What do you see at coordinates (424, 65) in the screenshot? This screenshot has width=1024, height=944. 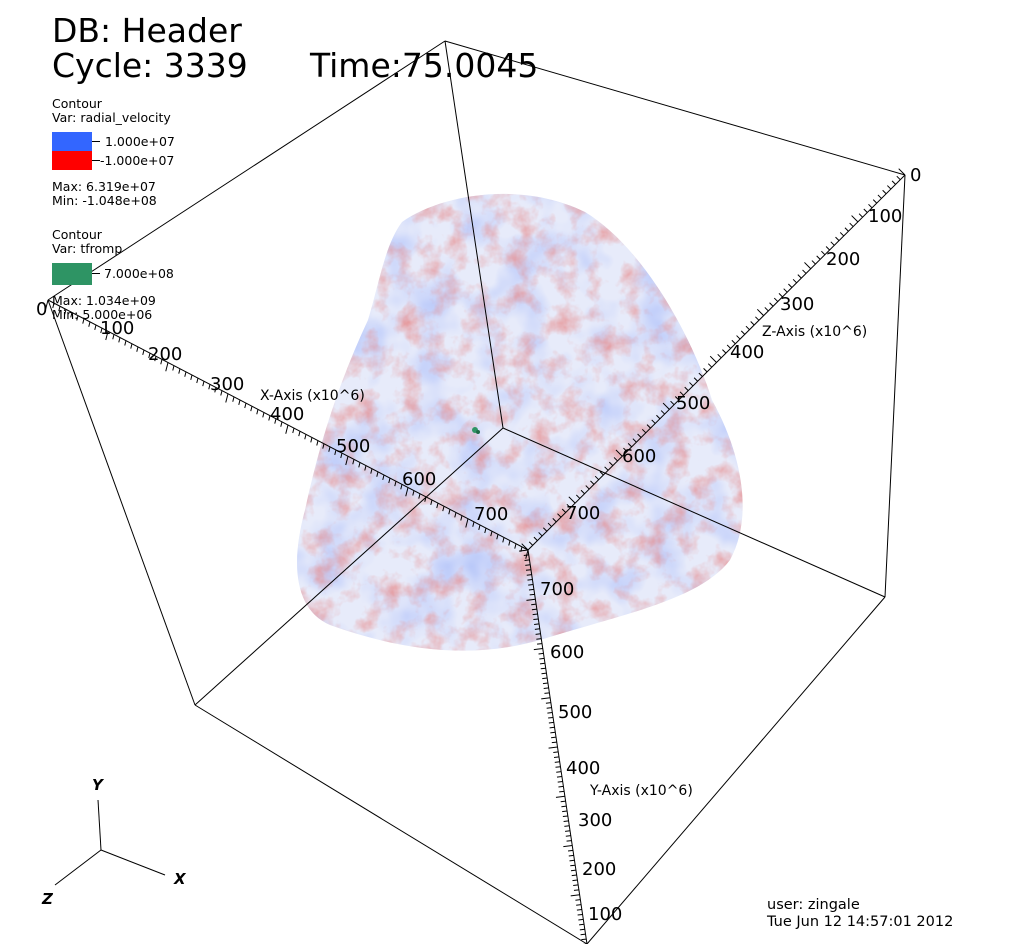 I see `time-label: Time:75.0045` at bounding box center [424, 65].